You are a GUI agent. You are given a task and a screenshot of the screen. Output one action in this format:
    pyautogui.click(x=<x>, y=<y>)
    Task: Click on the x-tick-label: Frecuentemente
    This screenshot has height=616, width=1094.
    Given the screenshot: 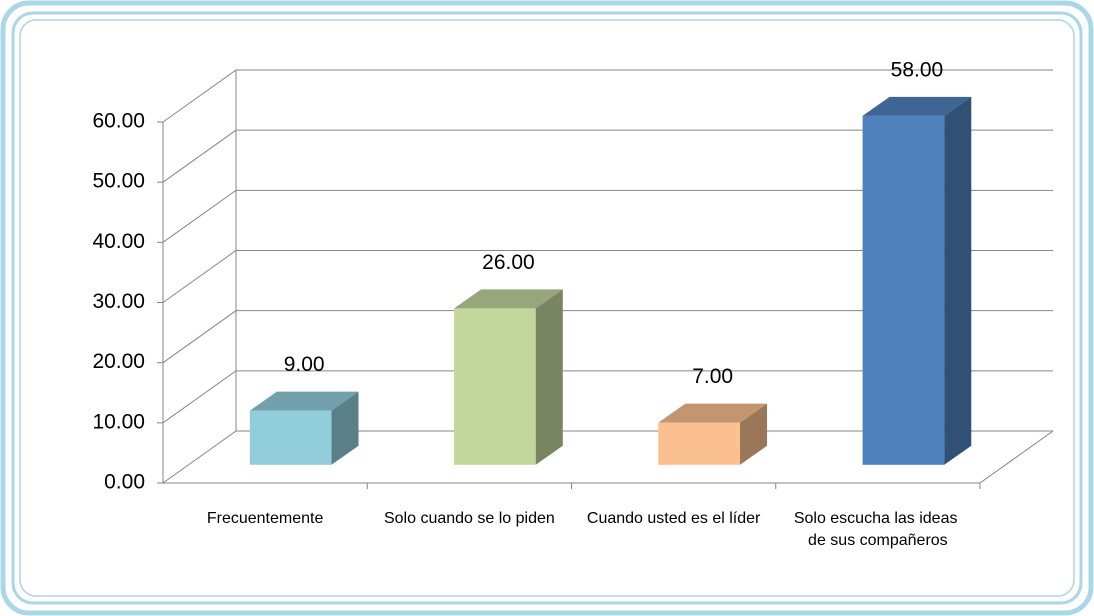 What is the action you would take?
    pyautogui.click(x=265, y=518)
    